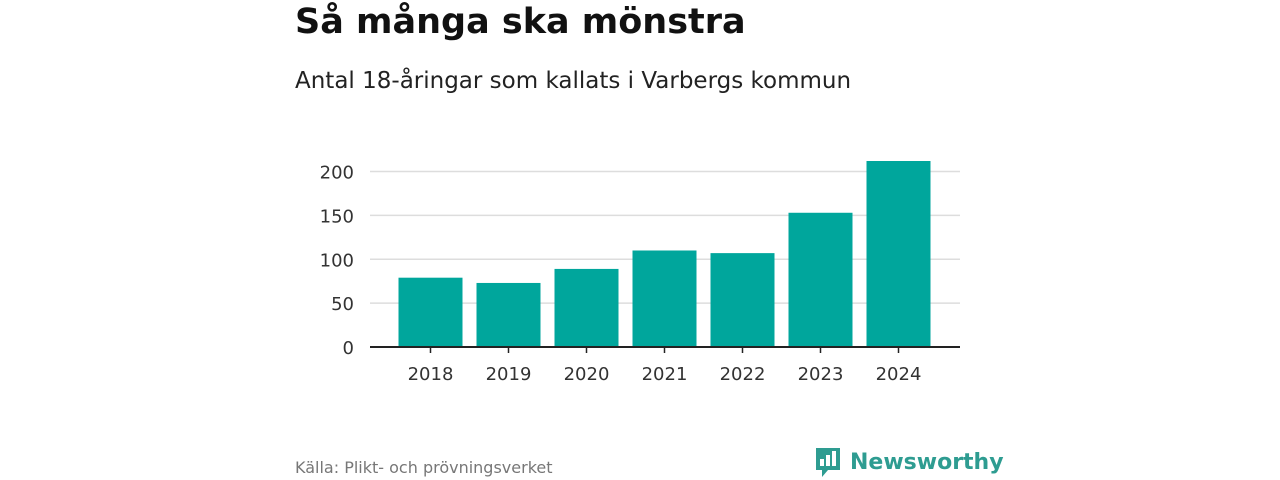 The width and height of the screenshot is (1280, 480). Describe the element at coordinates (337, 173) in the screenshot. I see `y-tick-label: 200` at that location.